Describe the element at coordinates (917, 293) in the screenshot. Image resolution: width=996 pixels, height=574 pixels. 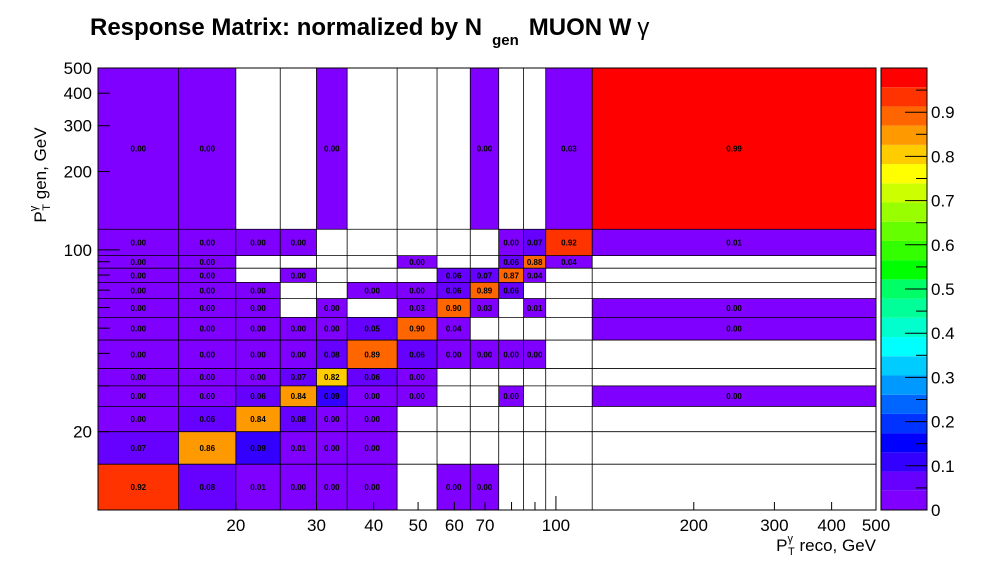
I see `colorbar: 0 0.1 0.2 0.3 0.4 0.5 0.6 0.7 0.8 0.9` at that location.